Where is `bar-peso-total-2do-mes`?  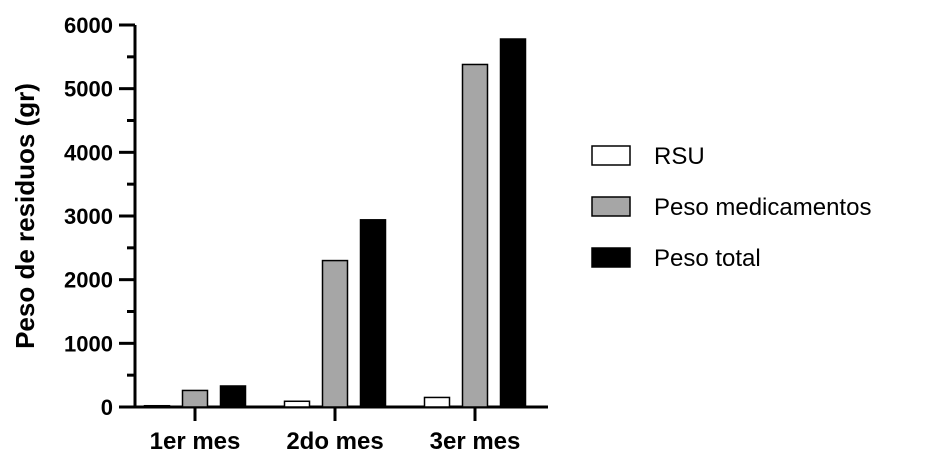
bar-peso-total-2do-mes is located at coordinates (373, 313).